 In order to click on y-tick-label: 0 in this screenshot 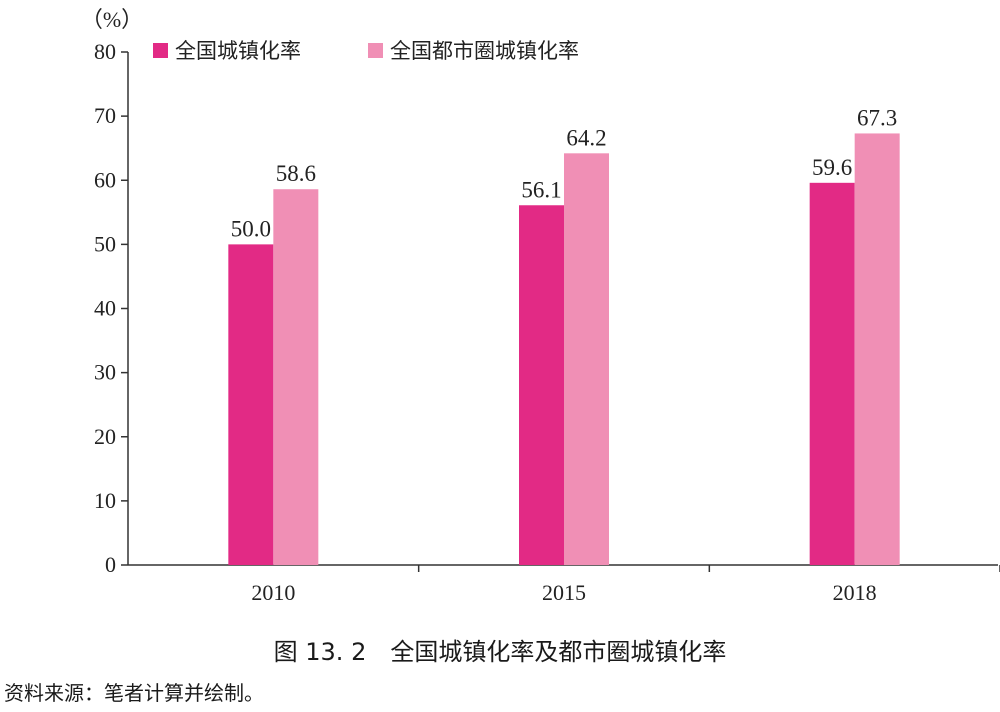, I will do `click(110, 564)`.